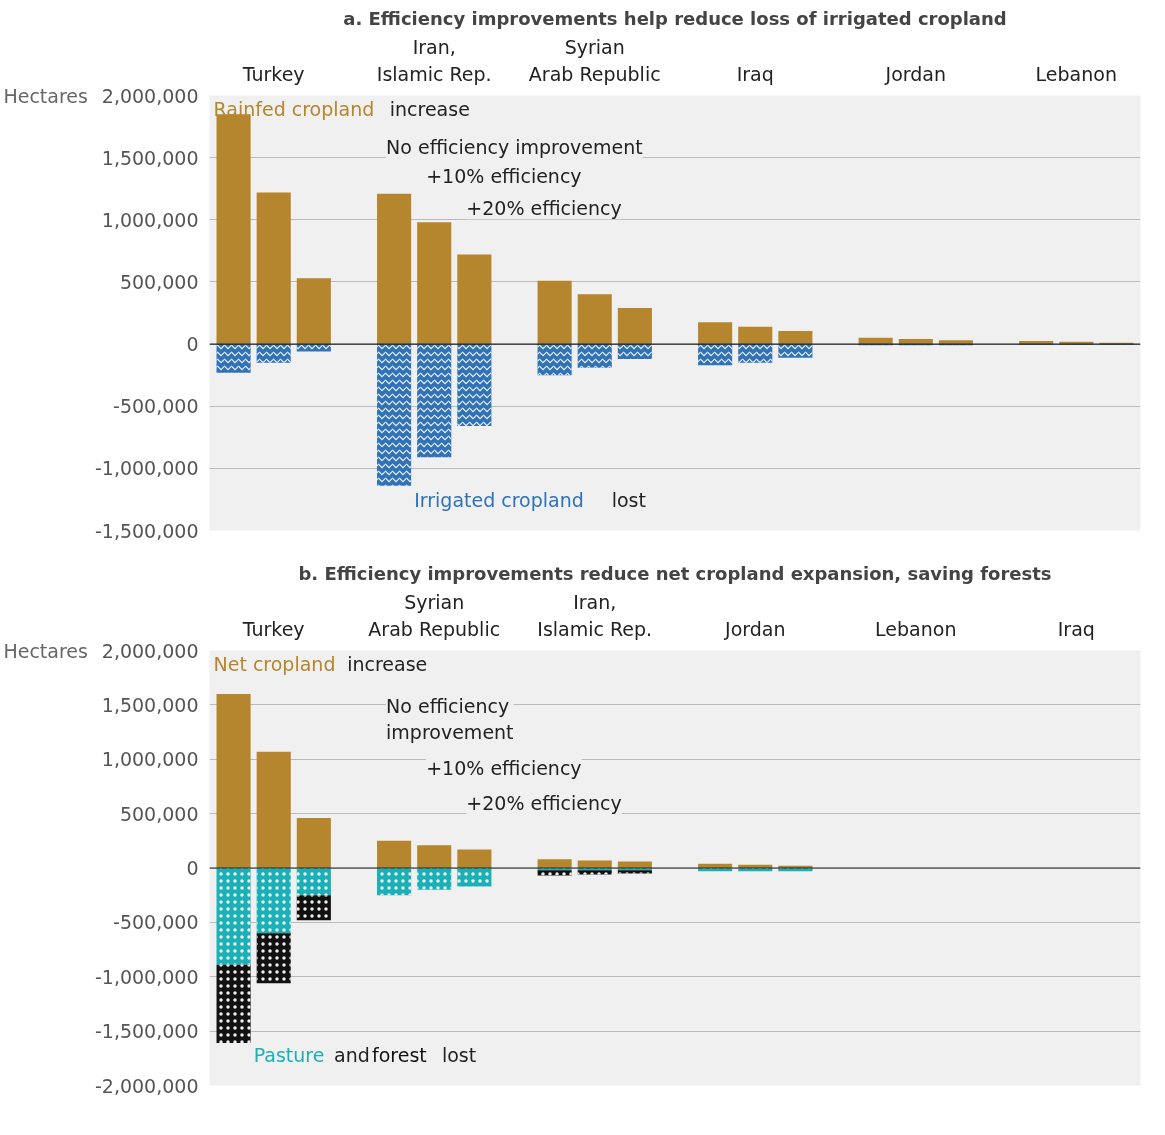 The height and width of the screenshot is (1135, 1165). I want to click on chart-title: b. Efficiency improvements reduce net cropland expansion, saving forests, so click(675, 573).